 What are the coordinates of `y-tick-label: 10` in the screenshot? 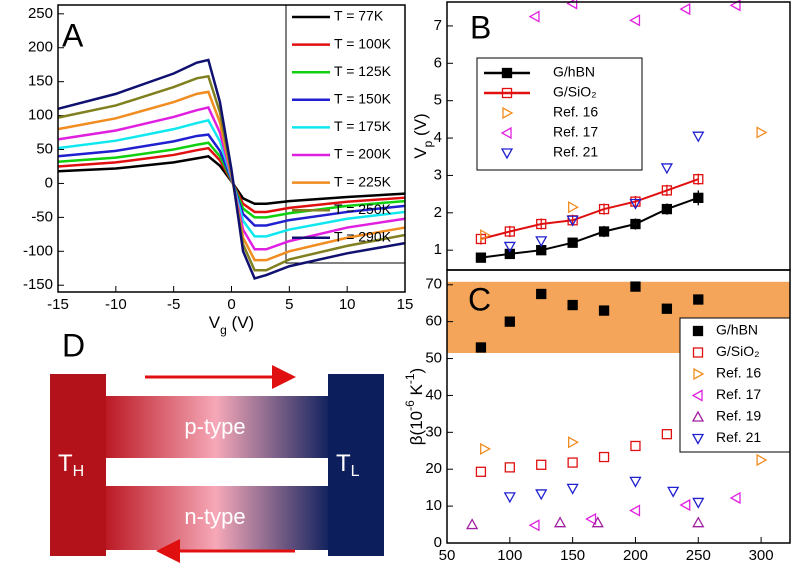 It's located at (433, 505).